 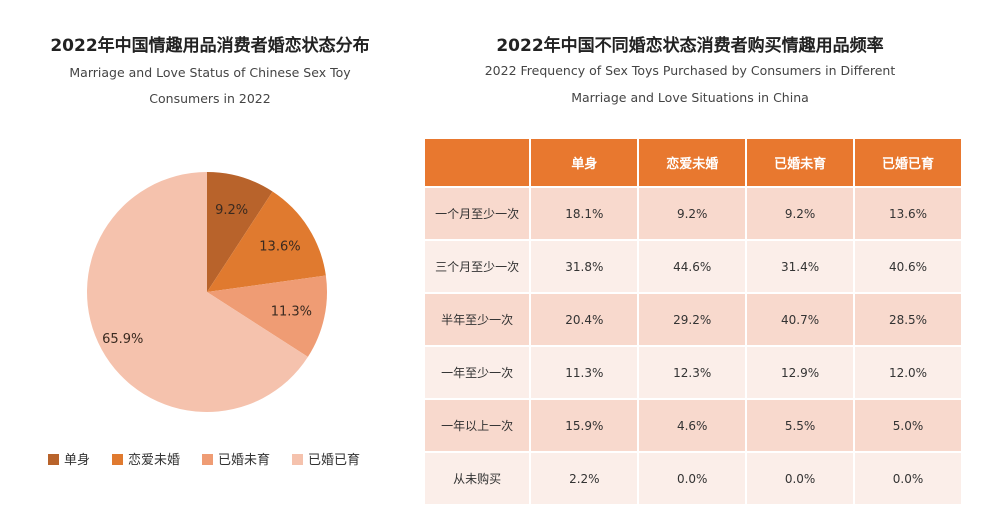 I want to click on table-cell: 40.6%, so click(x=908, y=266).